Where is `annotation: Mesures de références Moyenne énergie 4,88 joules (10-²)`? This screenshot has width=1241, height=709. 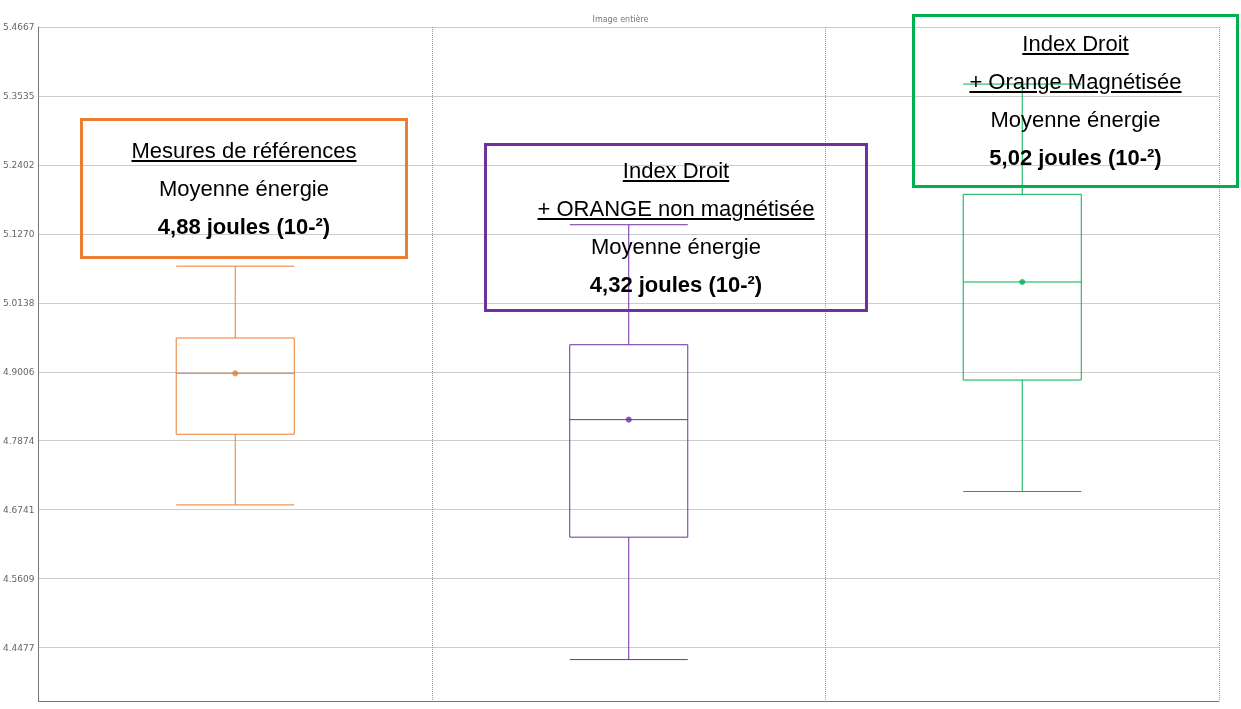
annotation: Mesures de références Moyenne énergie 4,88 joules (10-²) is located at coordinates (244, 188).